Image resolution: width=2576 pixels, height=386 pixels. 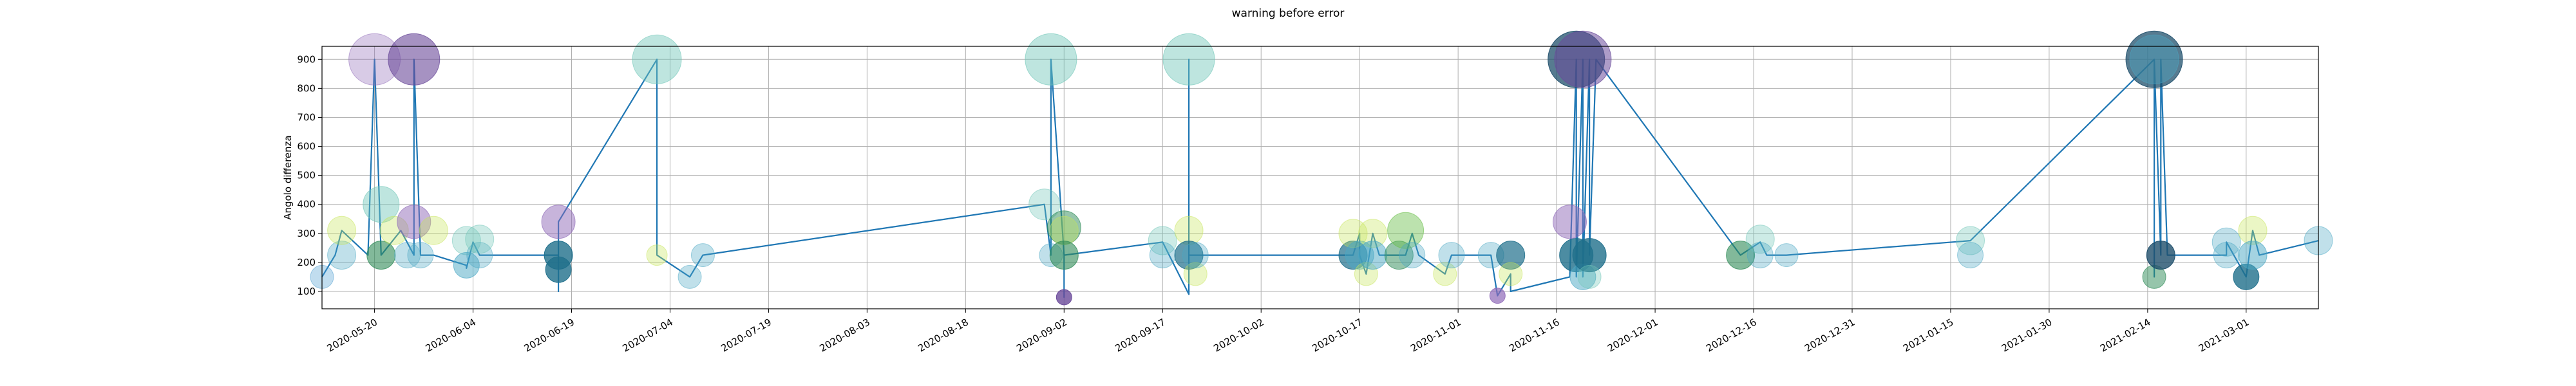 I want to click on y-axis: 100 200 300 400 500 600 700 800 900, so click(x=309, y=175).